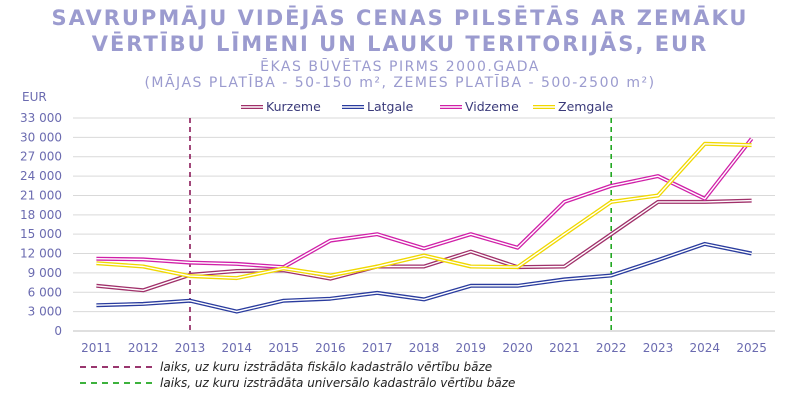 This screenshot has height=407, width=800. What do you see at coordinates (45, 292) in the screenshot?
I see `y-tick-label: 6 000` at bounding box center [45, 292].